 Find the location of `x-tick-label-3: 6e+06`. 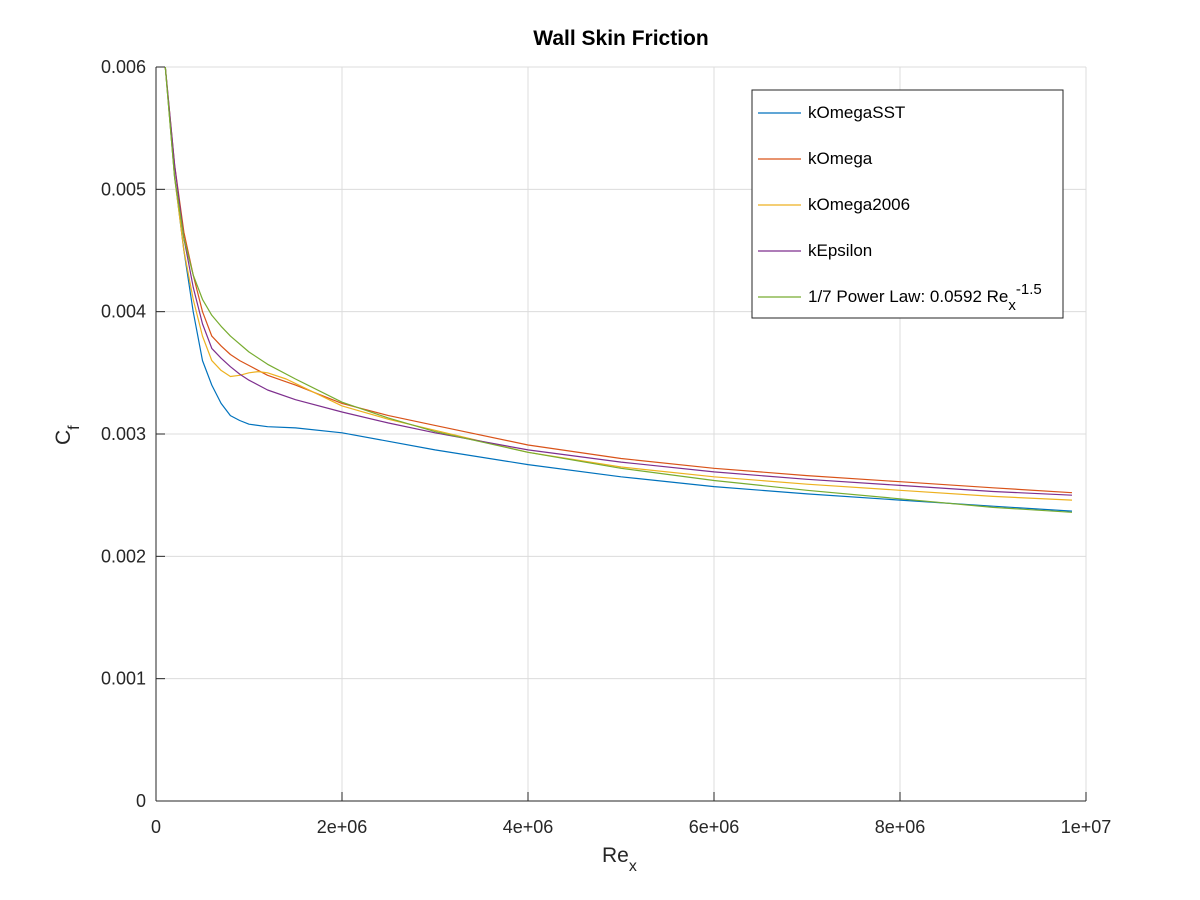

x-tick-label-3: 6e+06 is located at coordinates (714, 827).